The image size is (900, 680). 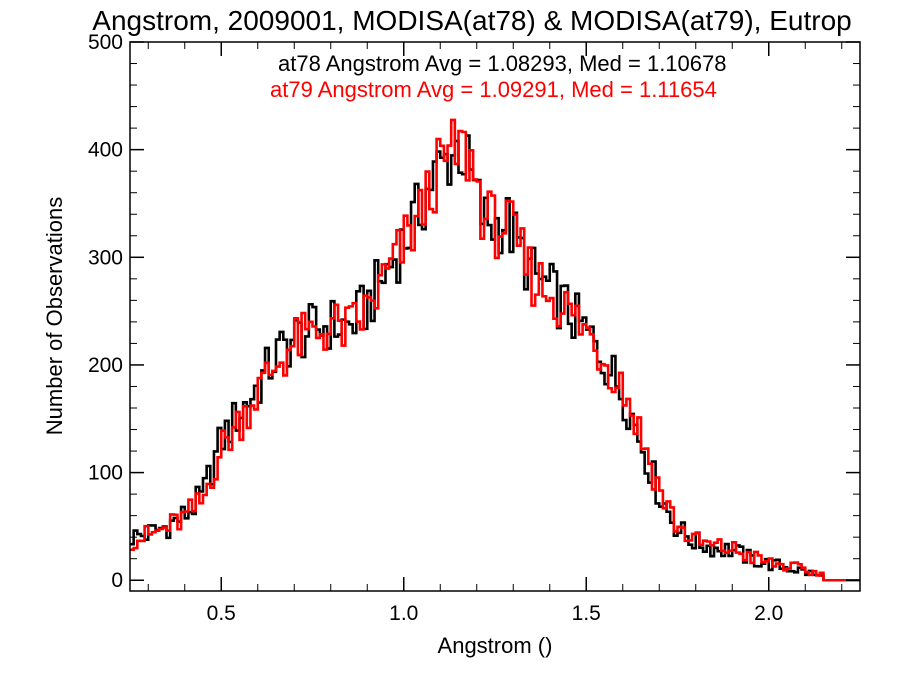 I want to click on y-tick-label: 400, so click(x=105, y=150).